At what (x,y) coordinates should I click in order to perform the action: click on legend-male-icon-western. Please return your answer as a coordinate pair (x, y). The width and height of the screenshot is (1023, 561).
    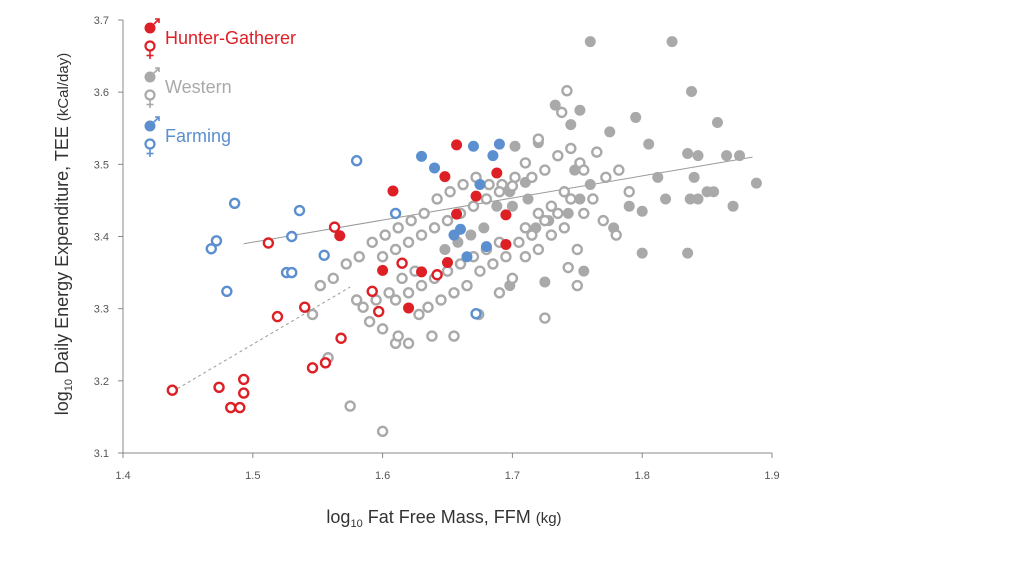
    Looking at the image, I should click on (152, 75).